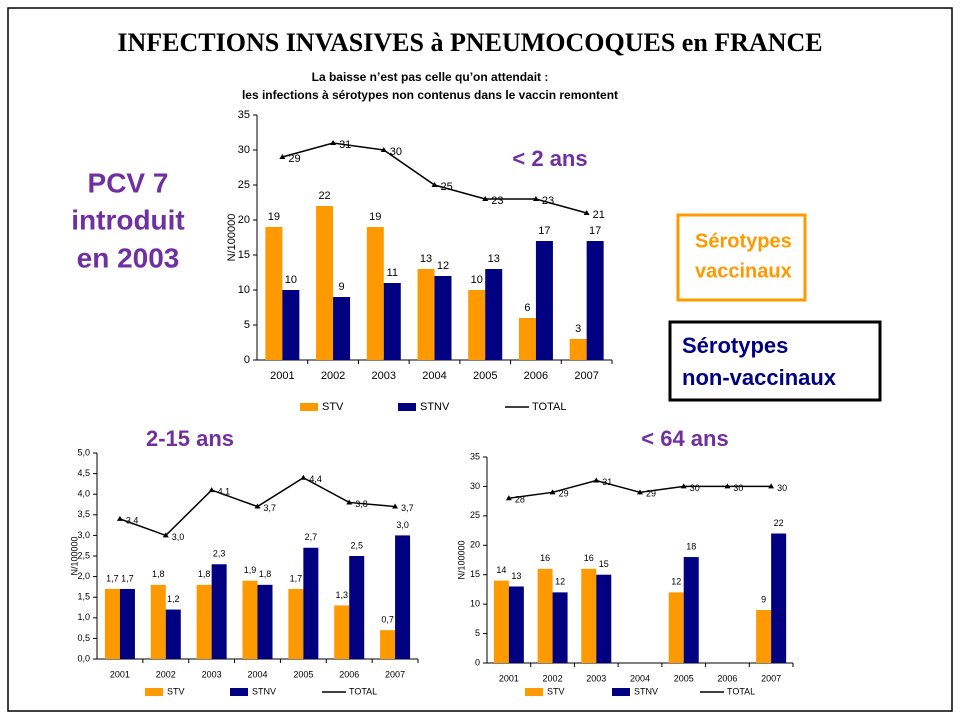 The image size is (960, 726). What do you see at coordinates (303, 674) in the screenshot?
I see `x-tick-label: 2005` at bounding box center [303, 674].